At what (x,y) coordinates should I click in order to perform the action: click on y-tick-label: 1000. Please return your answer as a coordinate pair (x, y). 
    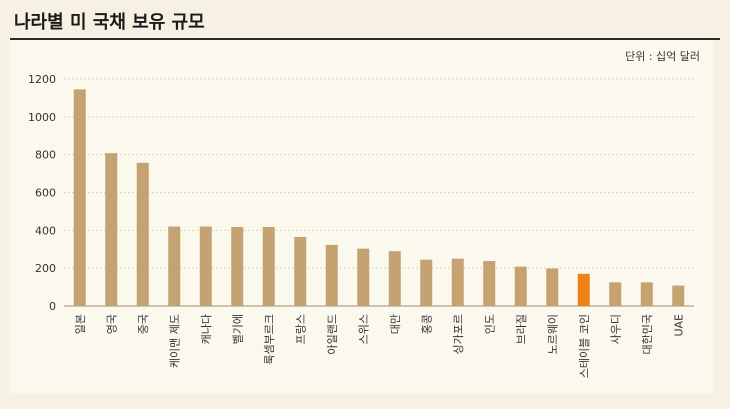
    Looking at the image, I should click on (42, 117).